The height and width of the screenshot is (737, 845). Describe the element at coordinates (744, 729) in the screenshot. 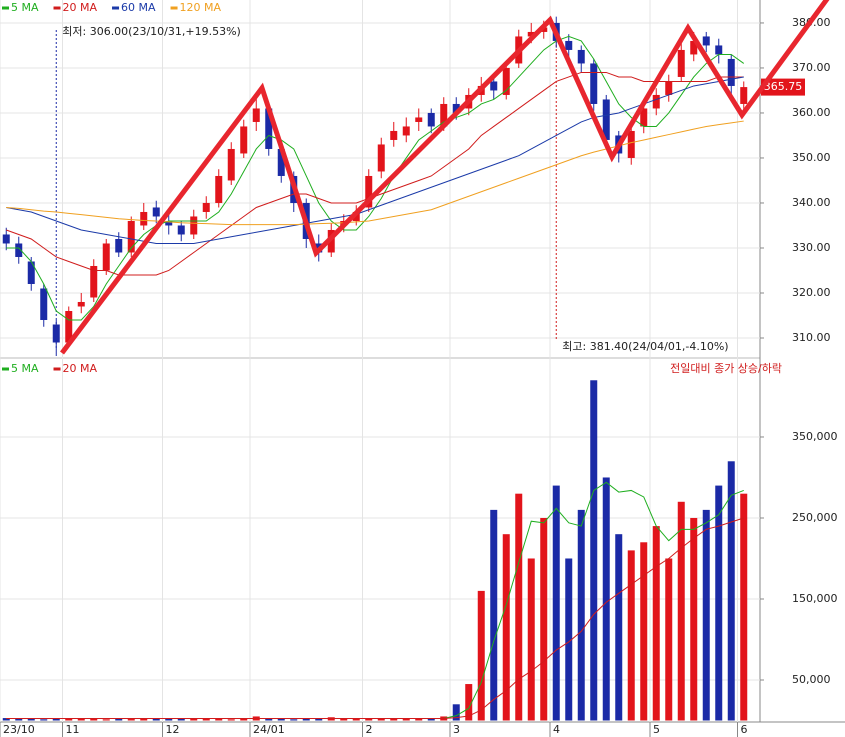

I see `x-tick-label: 6` at that location.